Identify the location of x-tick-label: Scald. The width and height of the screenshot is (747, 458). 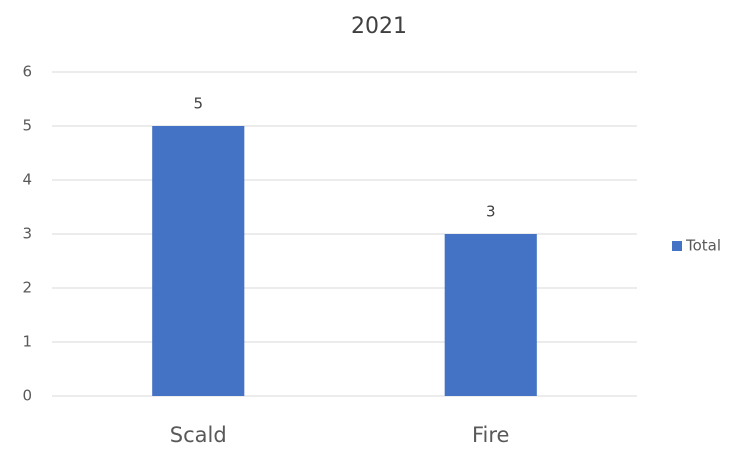
(198, 435).